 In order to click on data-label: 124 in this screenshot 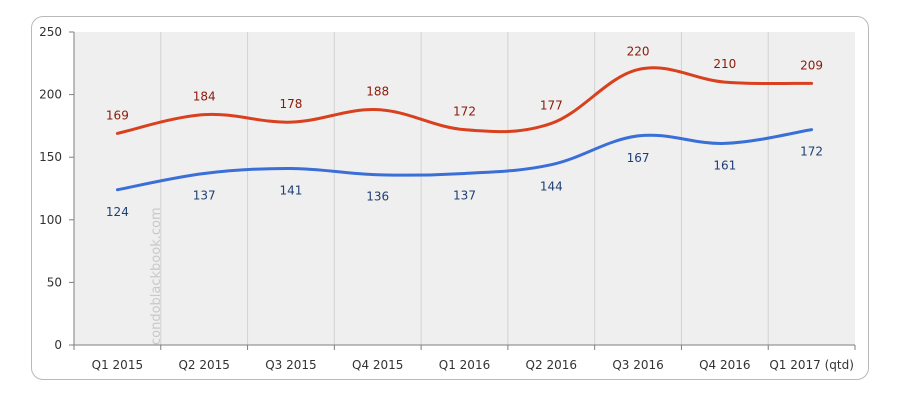, I will do `click(117, 212)`.